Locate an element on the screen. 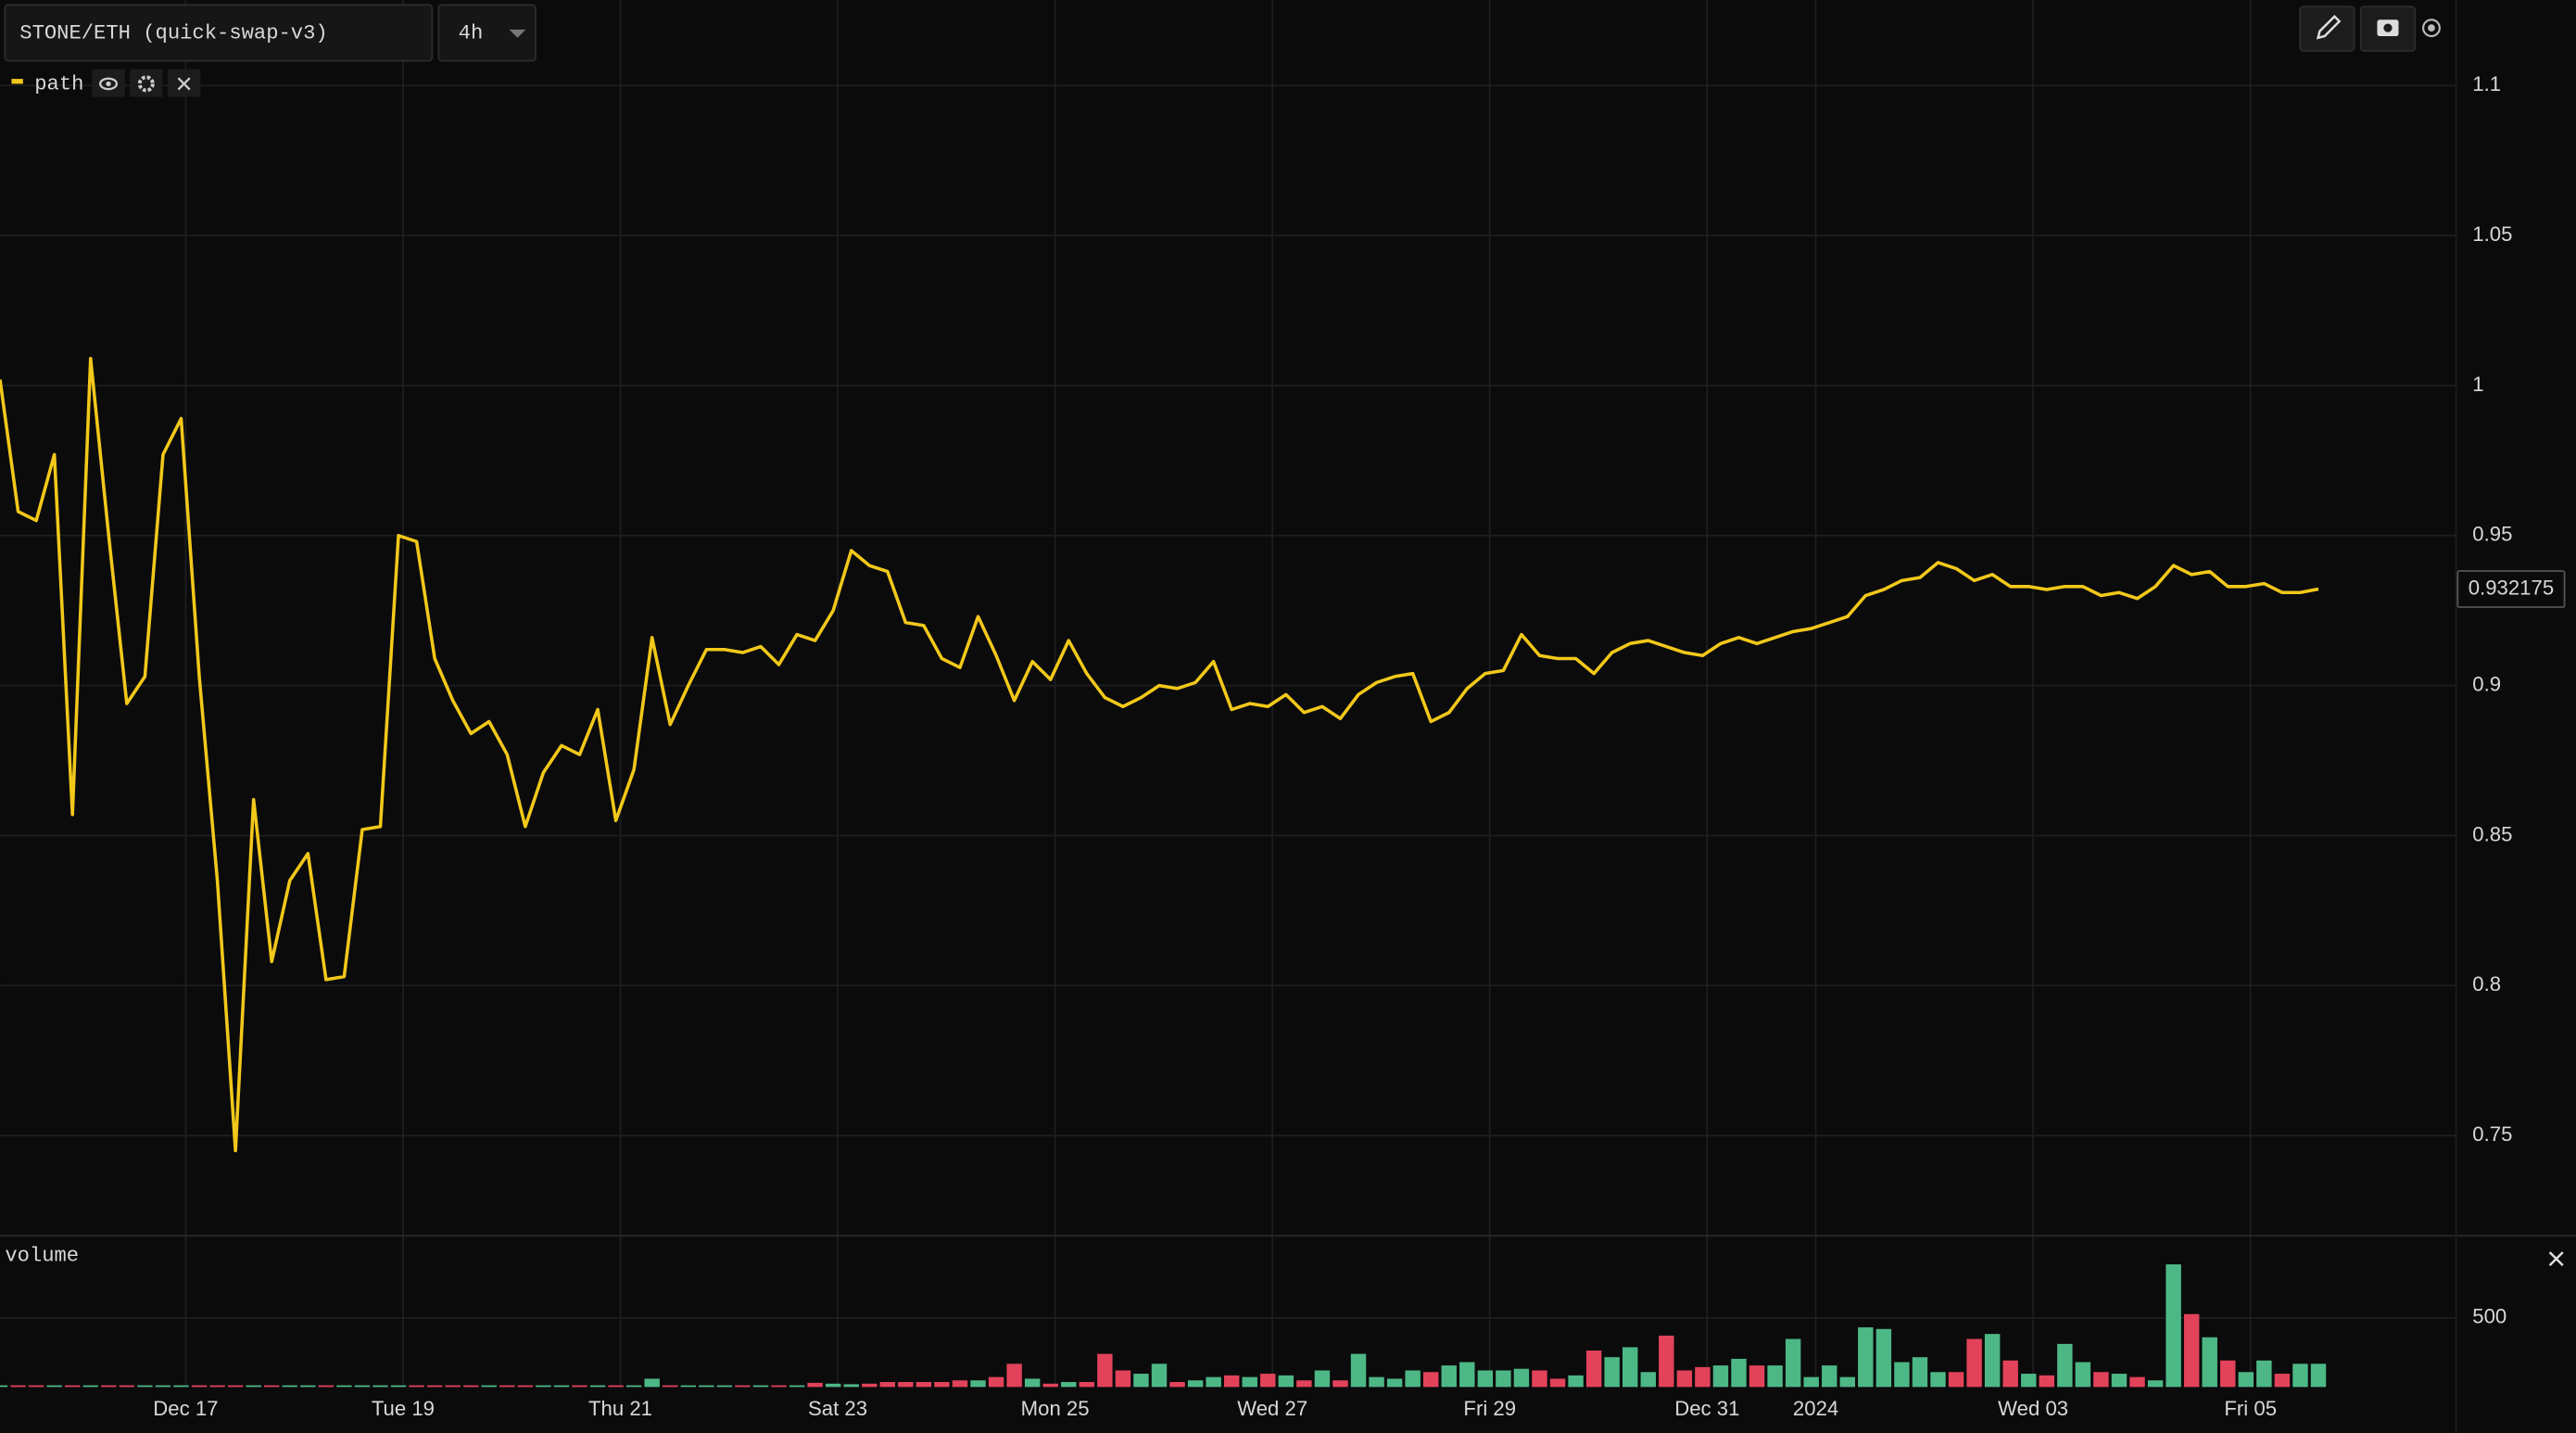 This screenshot has width=2576, height=1433. y-tick-label: 0.9 is located at coordinates (2486, 684).